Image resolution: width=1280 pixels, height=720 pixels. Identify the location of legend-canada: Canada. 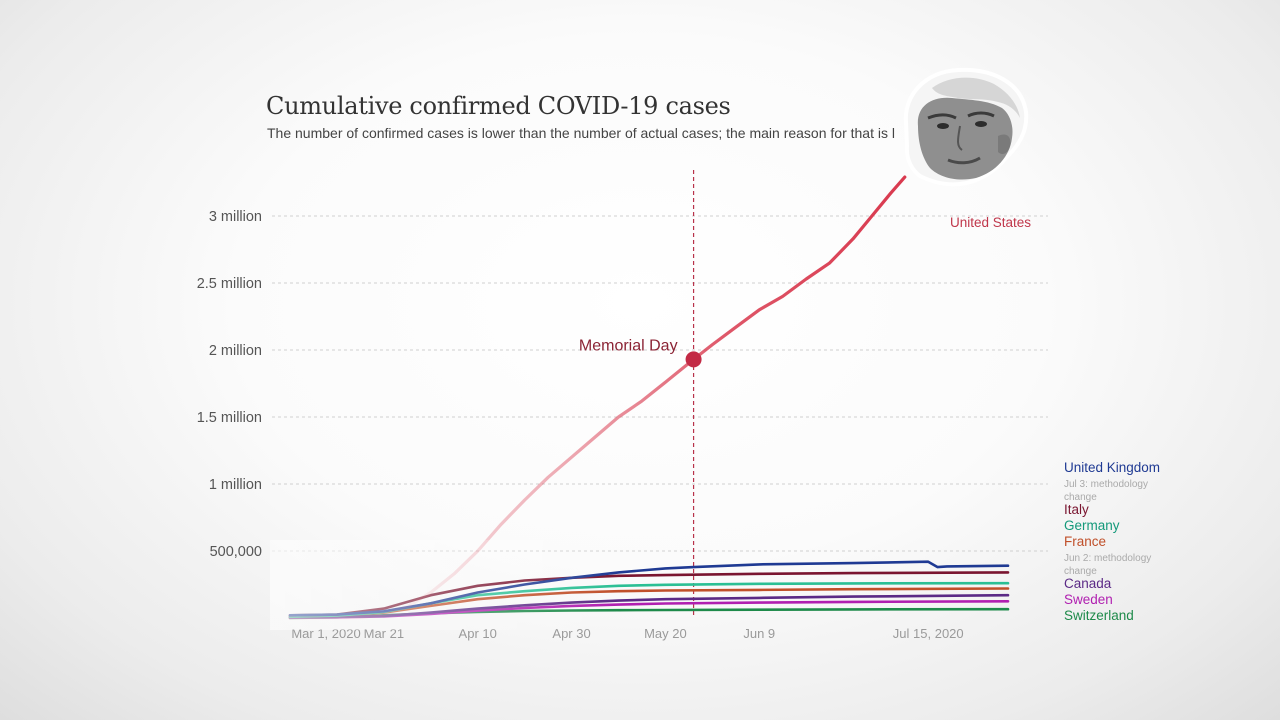
(1088, 583).